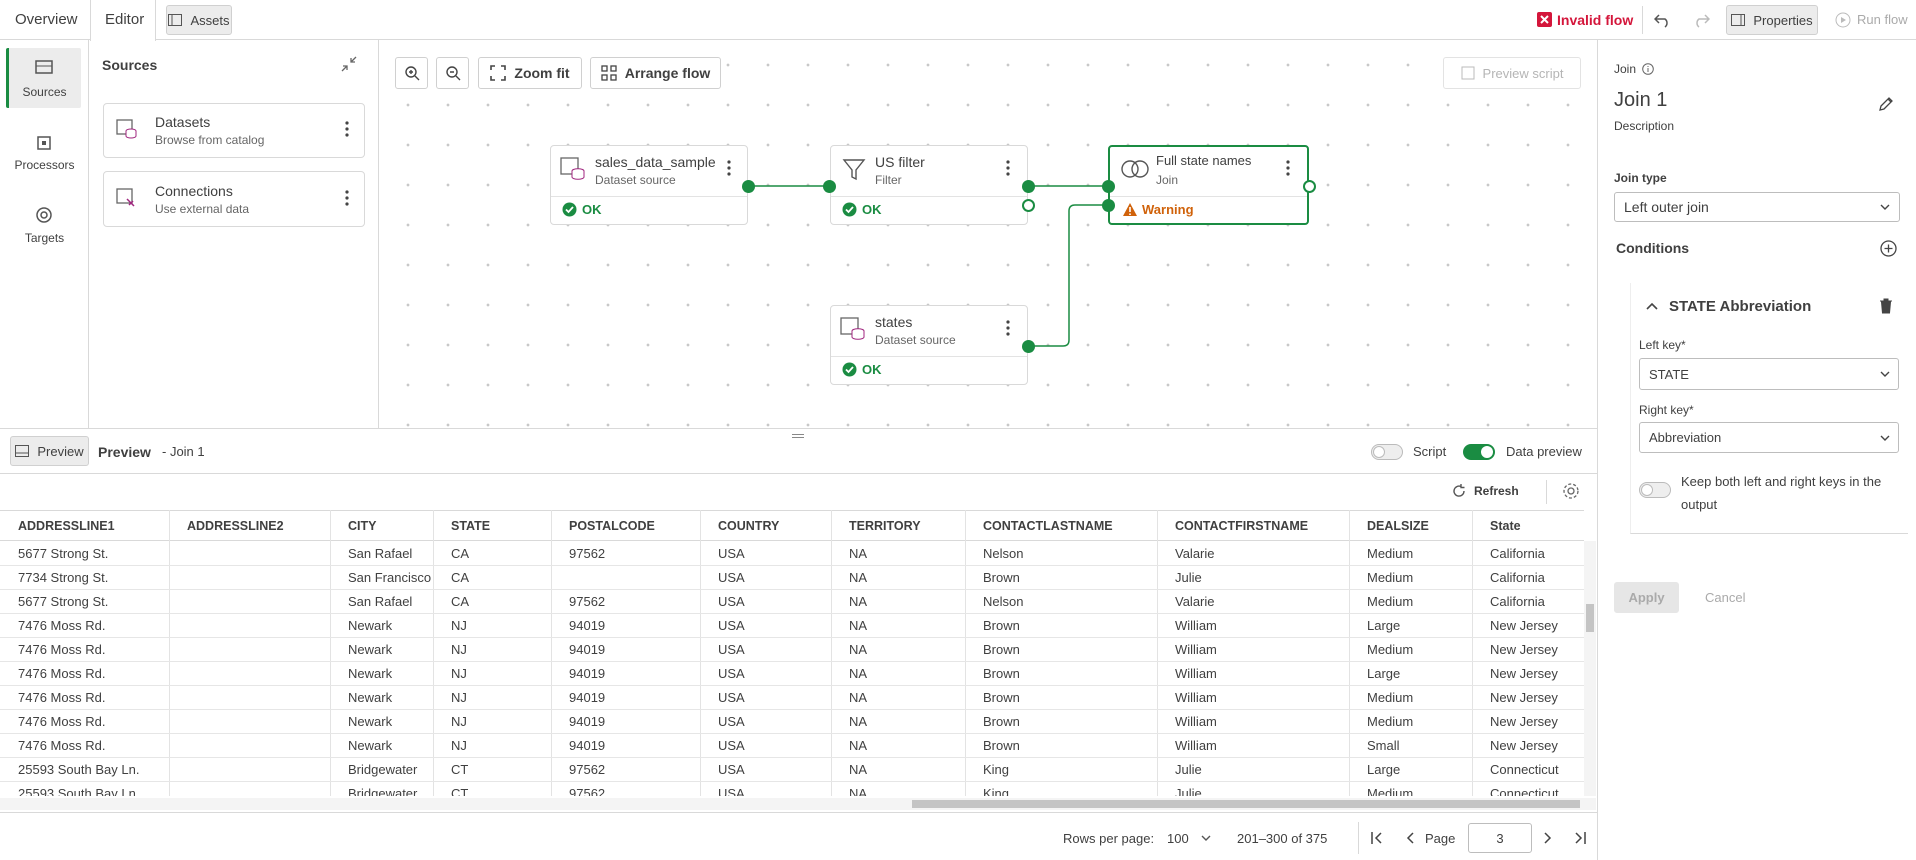 Image resolution: width=1916 pixels, height=860 pixels. I want to click on keep-keys-toggle, so click(1655, 490).